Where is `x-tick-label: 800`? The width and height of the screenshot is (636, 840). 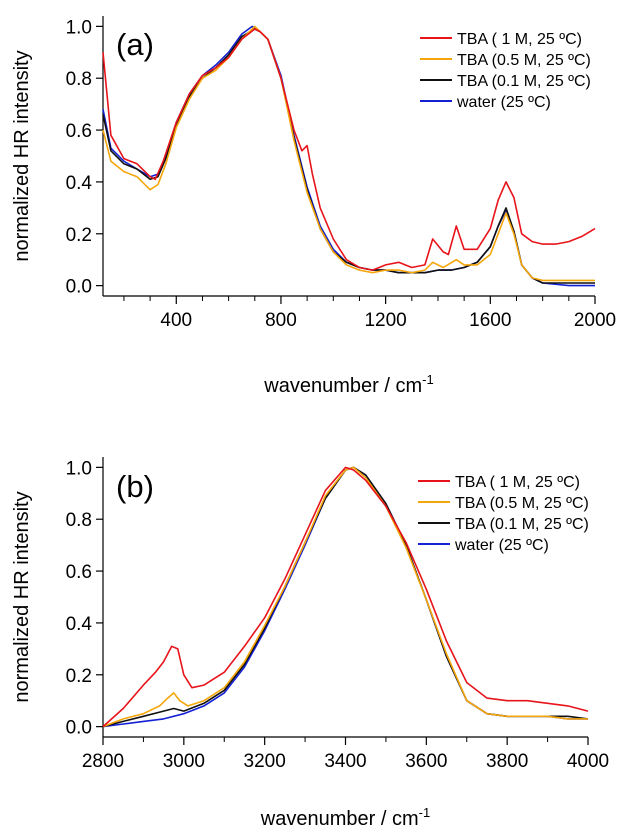
x-tick-label: 800 is located at coordinates (281, 320).